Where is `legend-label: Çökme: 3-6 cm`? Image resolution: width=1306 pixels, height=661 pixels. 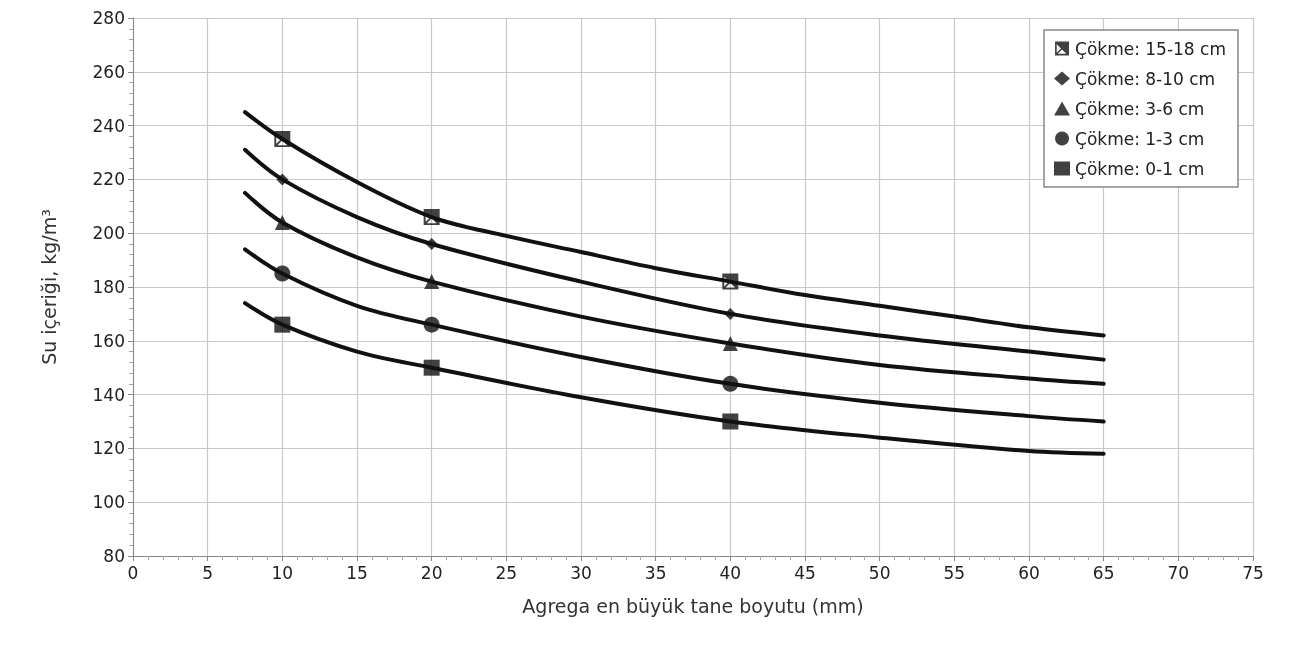
legend-label: Çökme: 3-6 cm is located at coordinates (1140, 108).